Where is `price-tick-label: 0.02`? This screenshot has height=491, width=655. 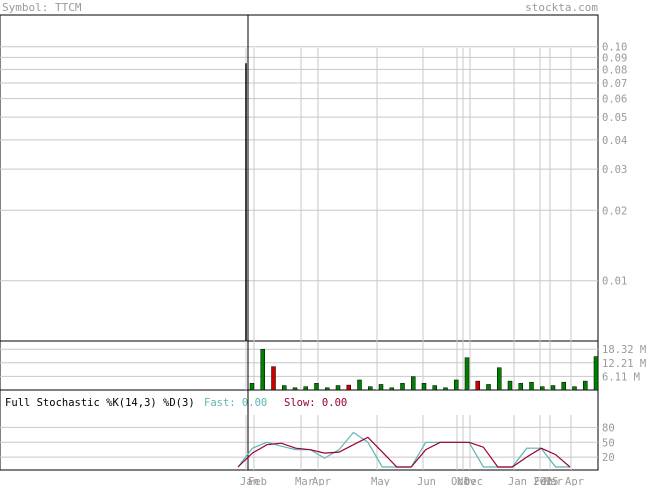
price-tick-label: 0.02 is located at coordinates (614, 211).